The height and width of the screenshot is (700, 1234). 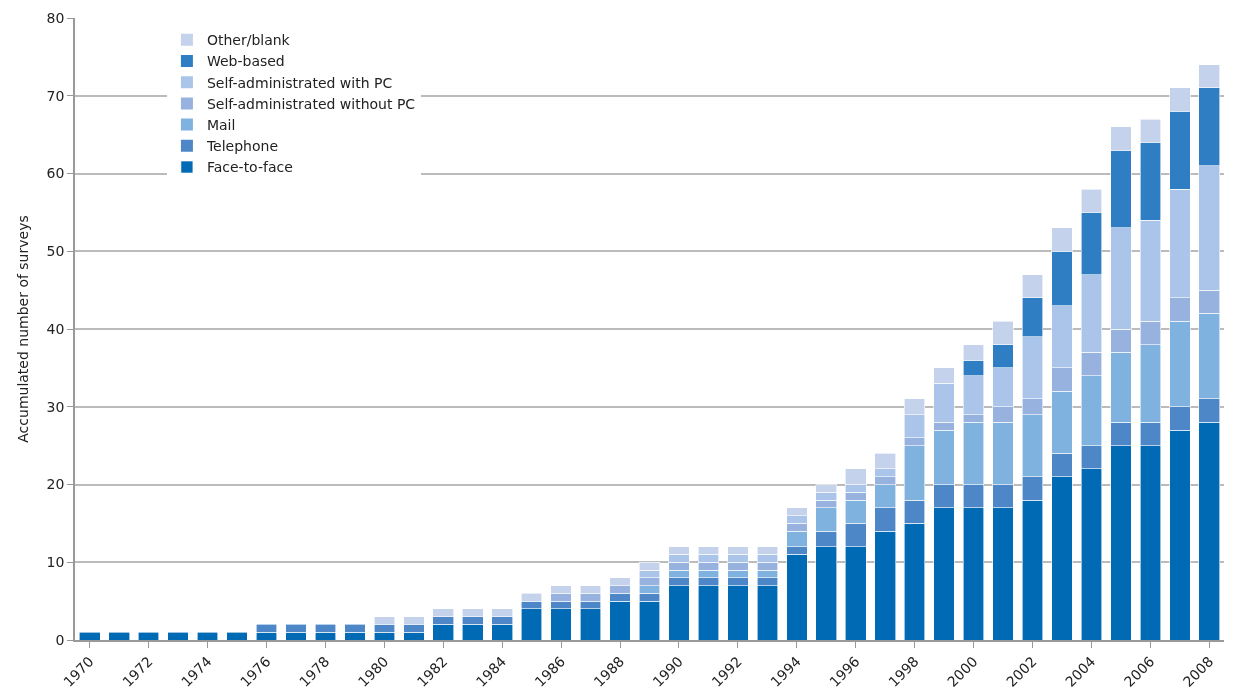 What do you see at coordinates (55, 251) in the screenshot?
I see `y-tick-label: 50` at bounding box center [55, 251].